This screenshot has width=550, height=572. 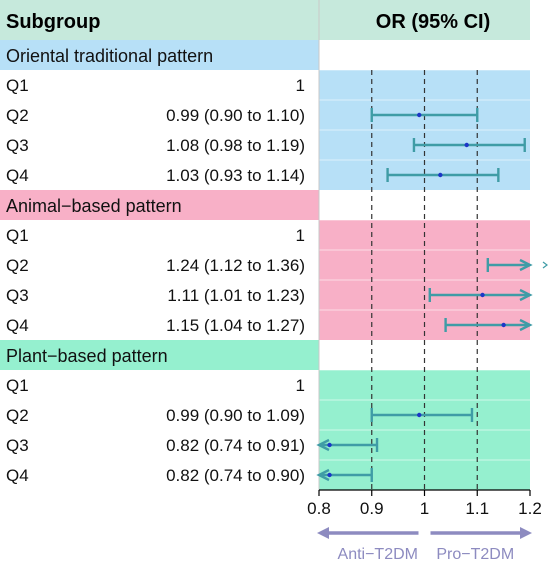 What do you see at coordinates (265, 20) in the screenshot?
I see `header-band` at bounding box center [265, 20].